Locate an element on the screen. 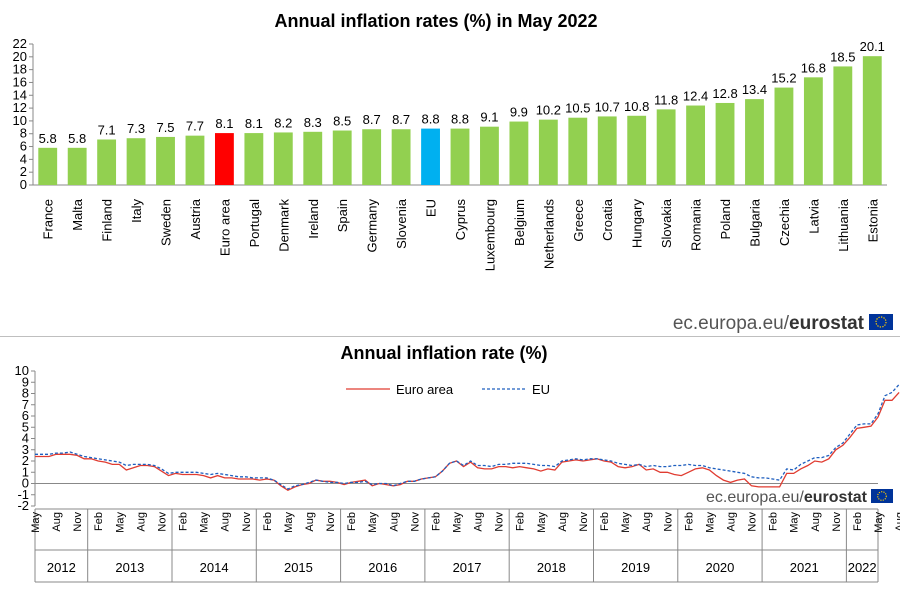  category-label: Luxembourg is located at coordinates (489, 235).